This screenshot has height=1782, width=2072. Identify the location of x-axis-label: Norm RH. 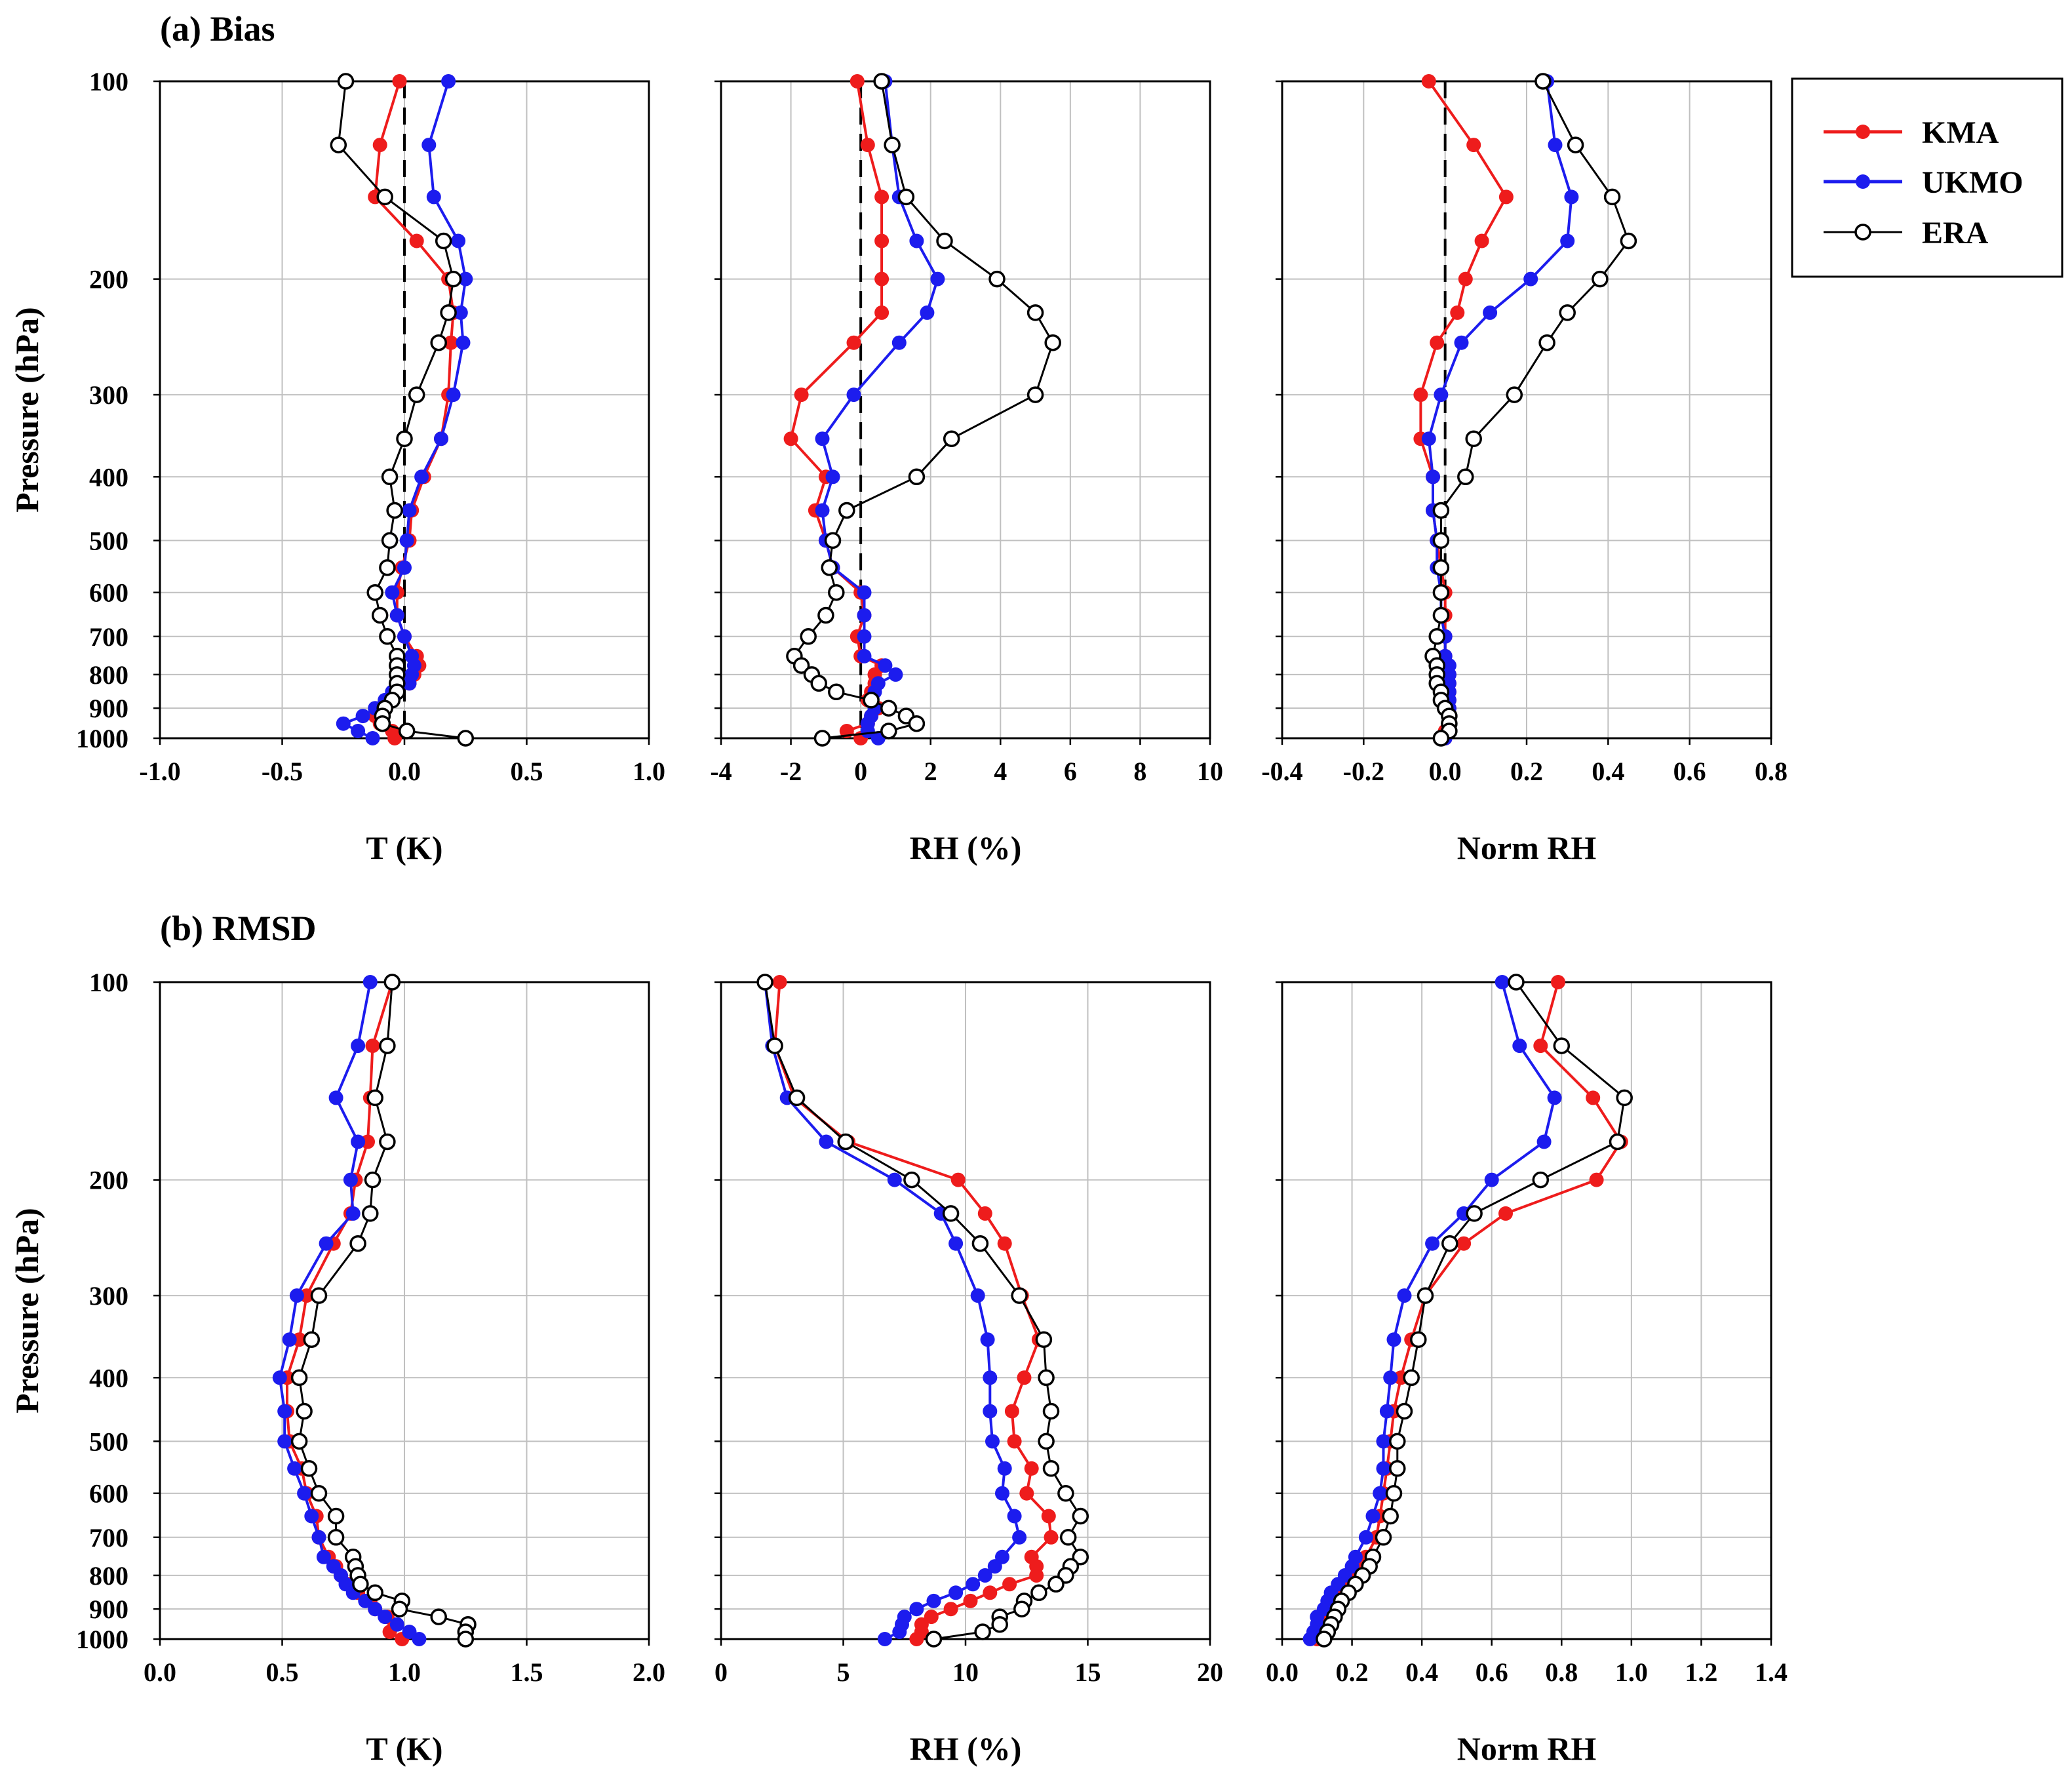
(1527, 848).